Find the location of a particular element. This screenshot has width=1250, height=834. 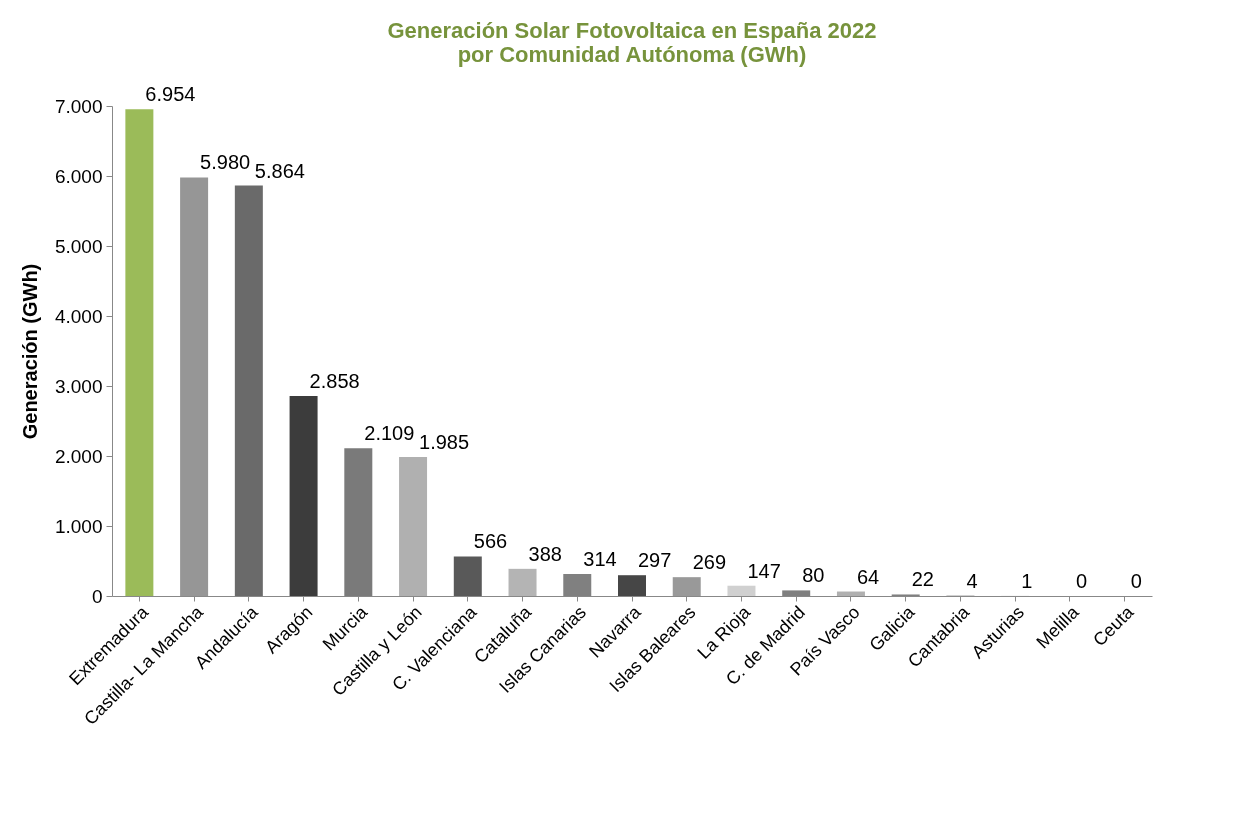

data-label: 1 is located at coordinates (1027, 580).